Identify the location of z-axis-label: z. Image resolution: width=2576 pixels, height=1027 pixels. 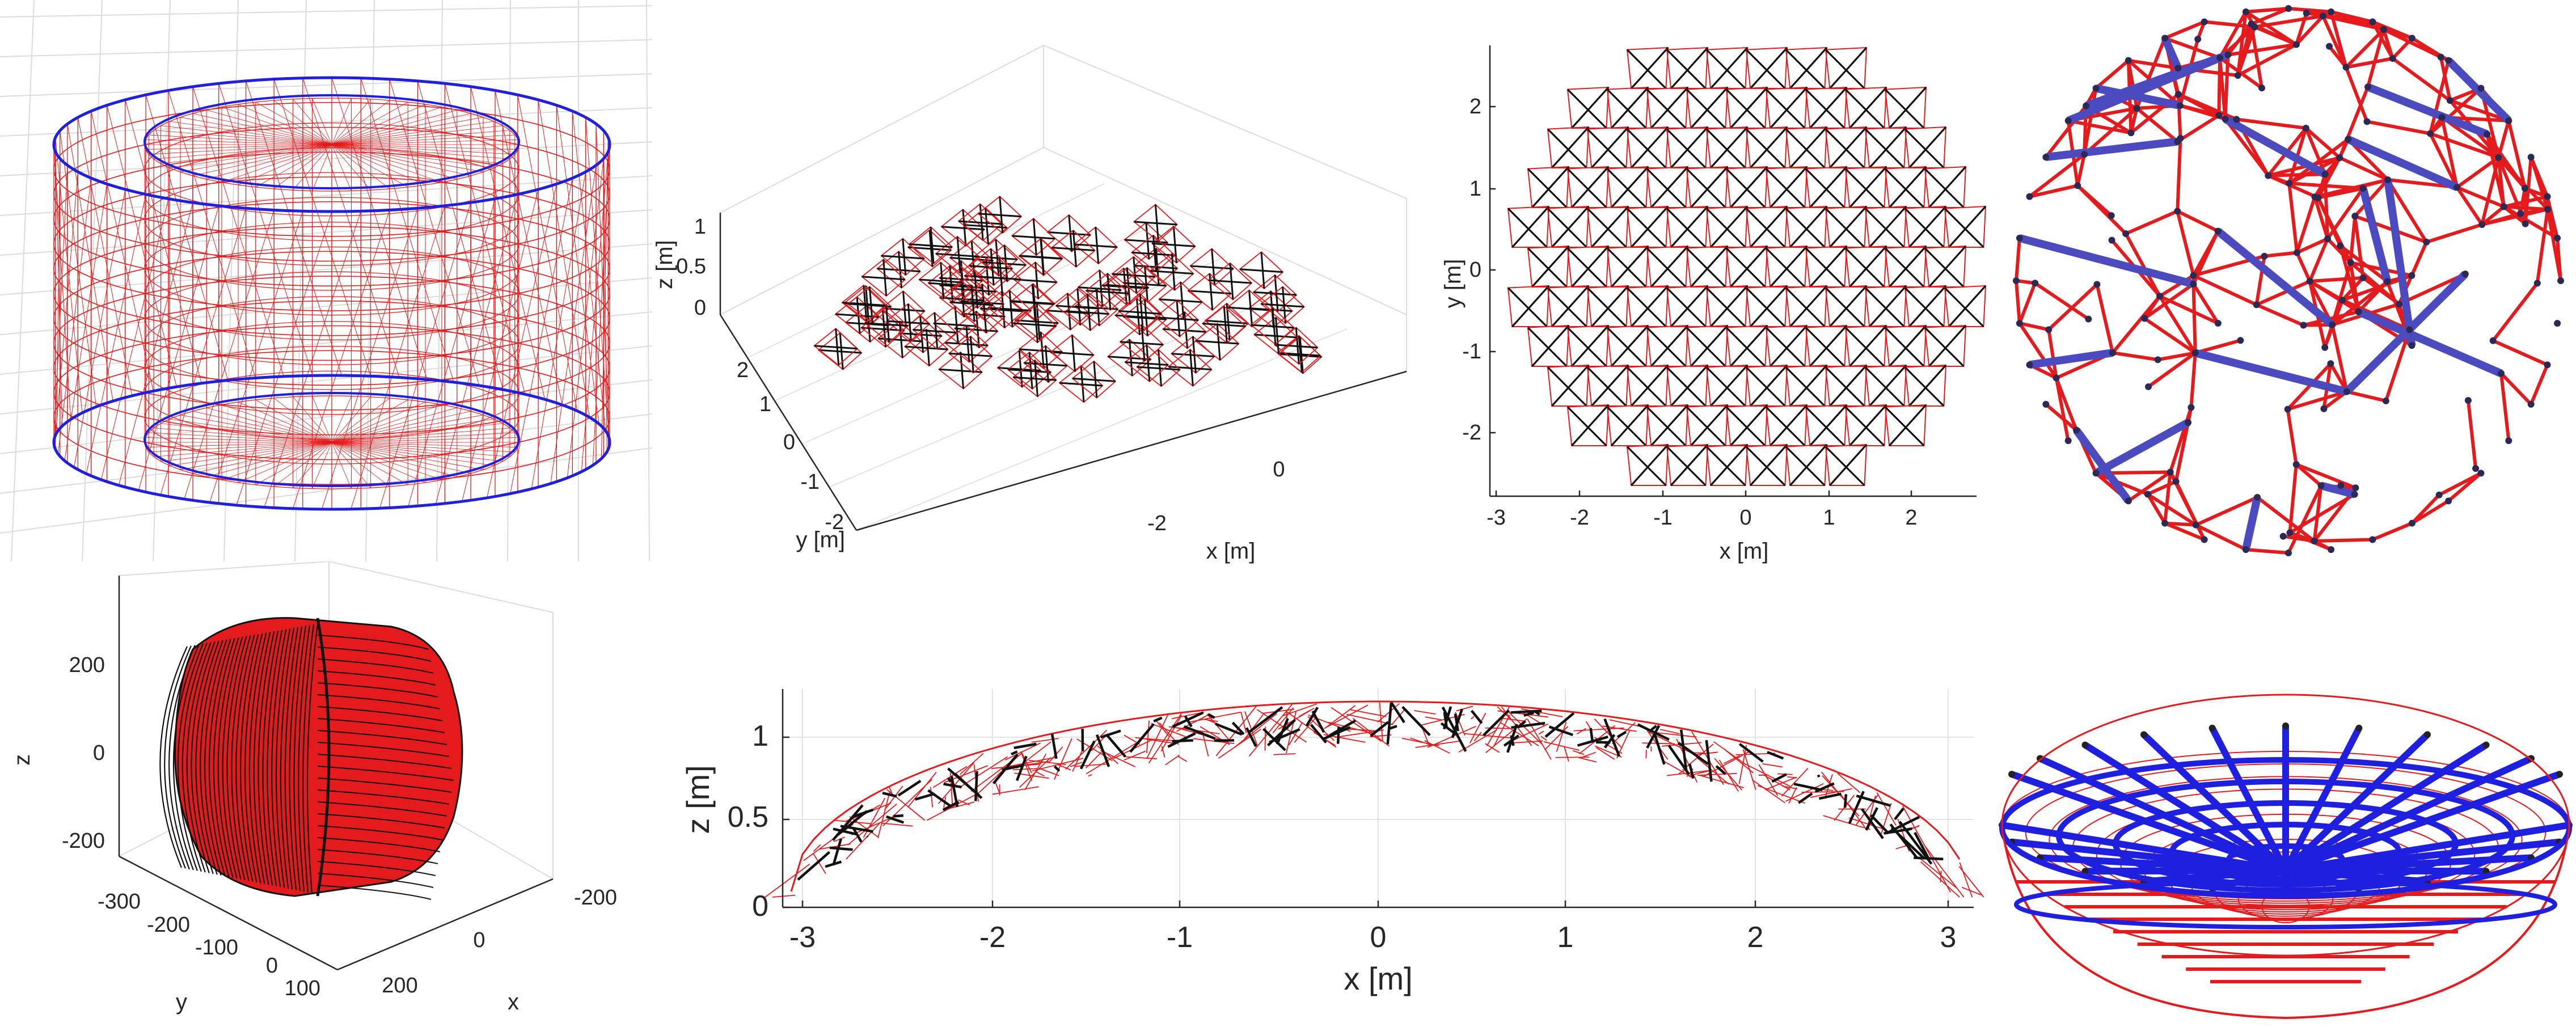
(22, 760).